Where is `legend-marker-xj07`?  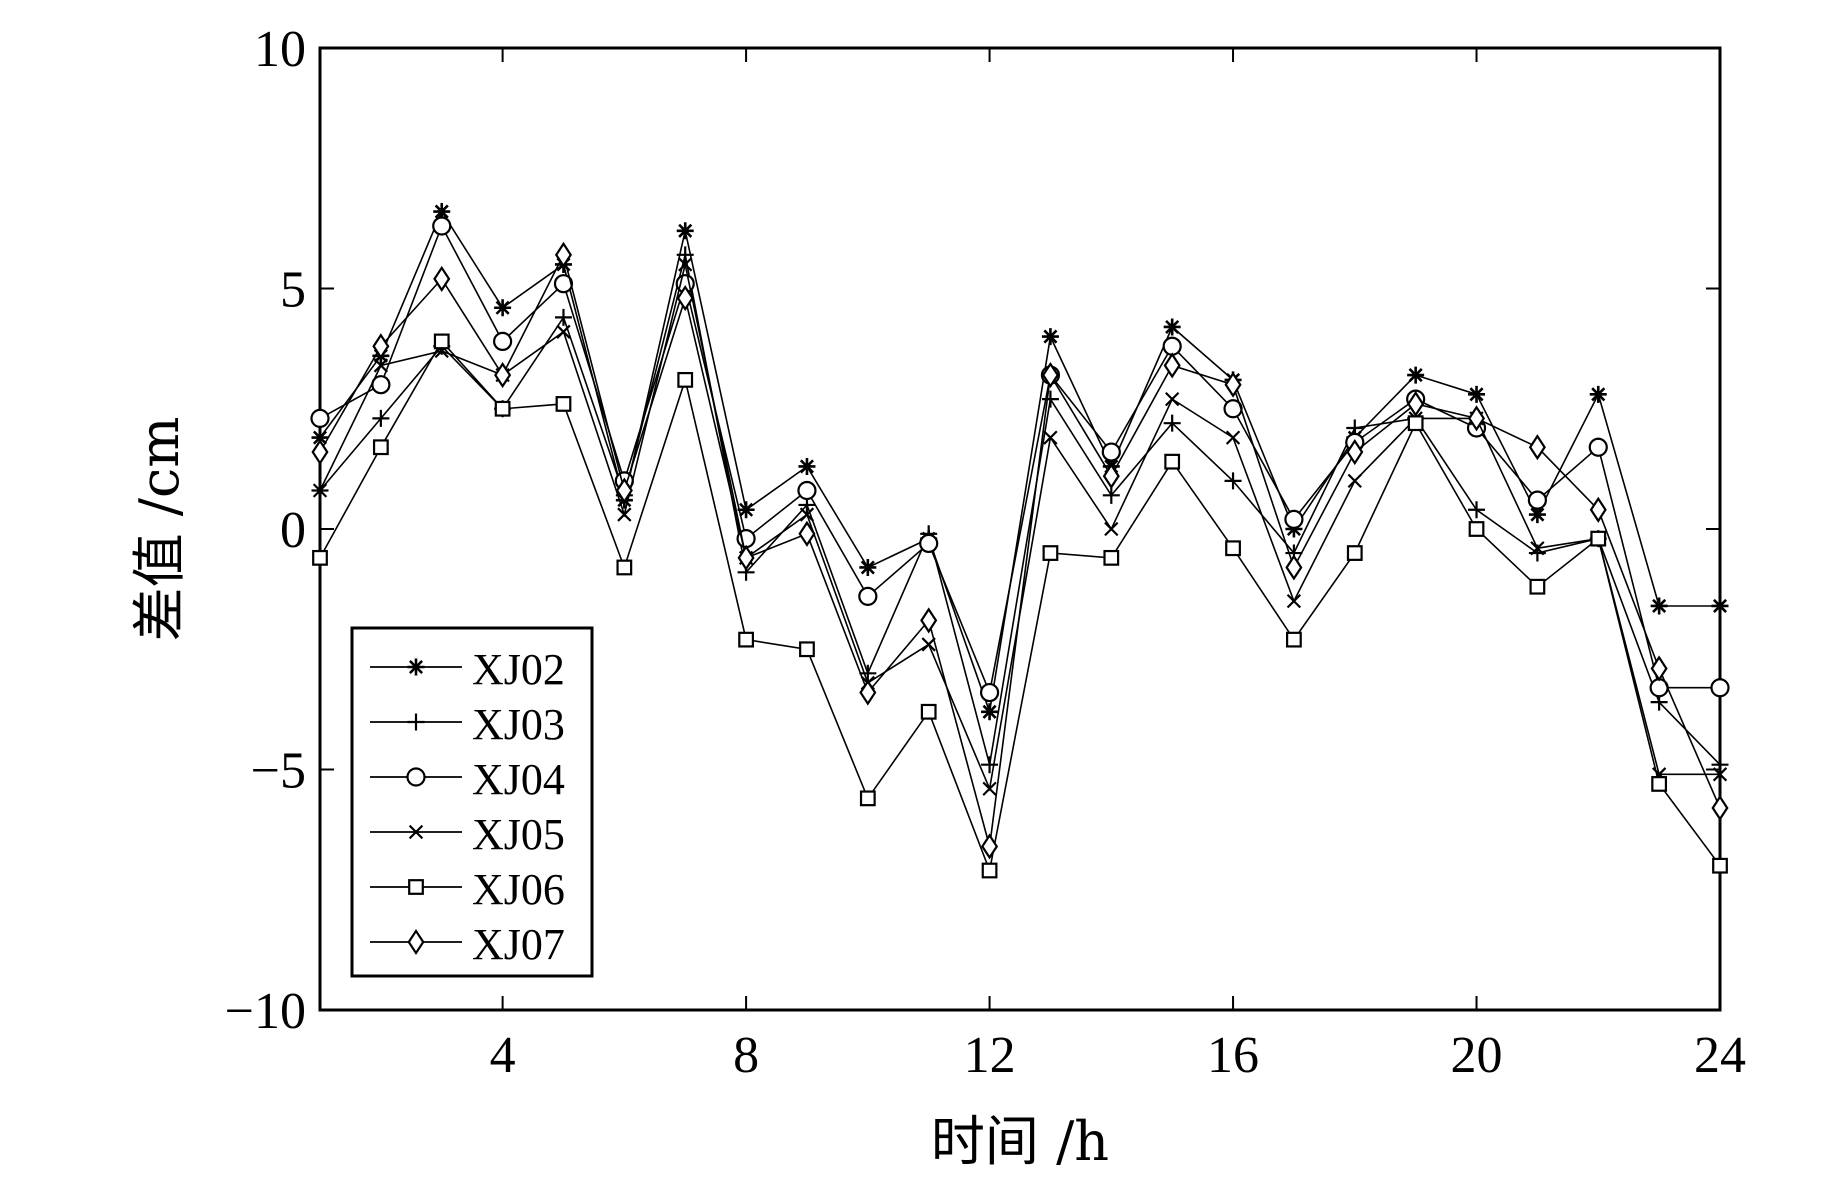 legend-marker-xj07 is located at coordinates (416, 942).